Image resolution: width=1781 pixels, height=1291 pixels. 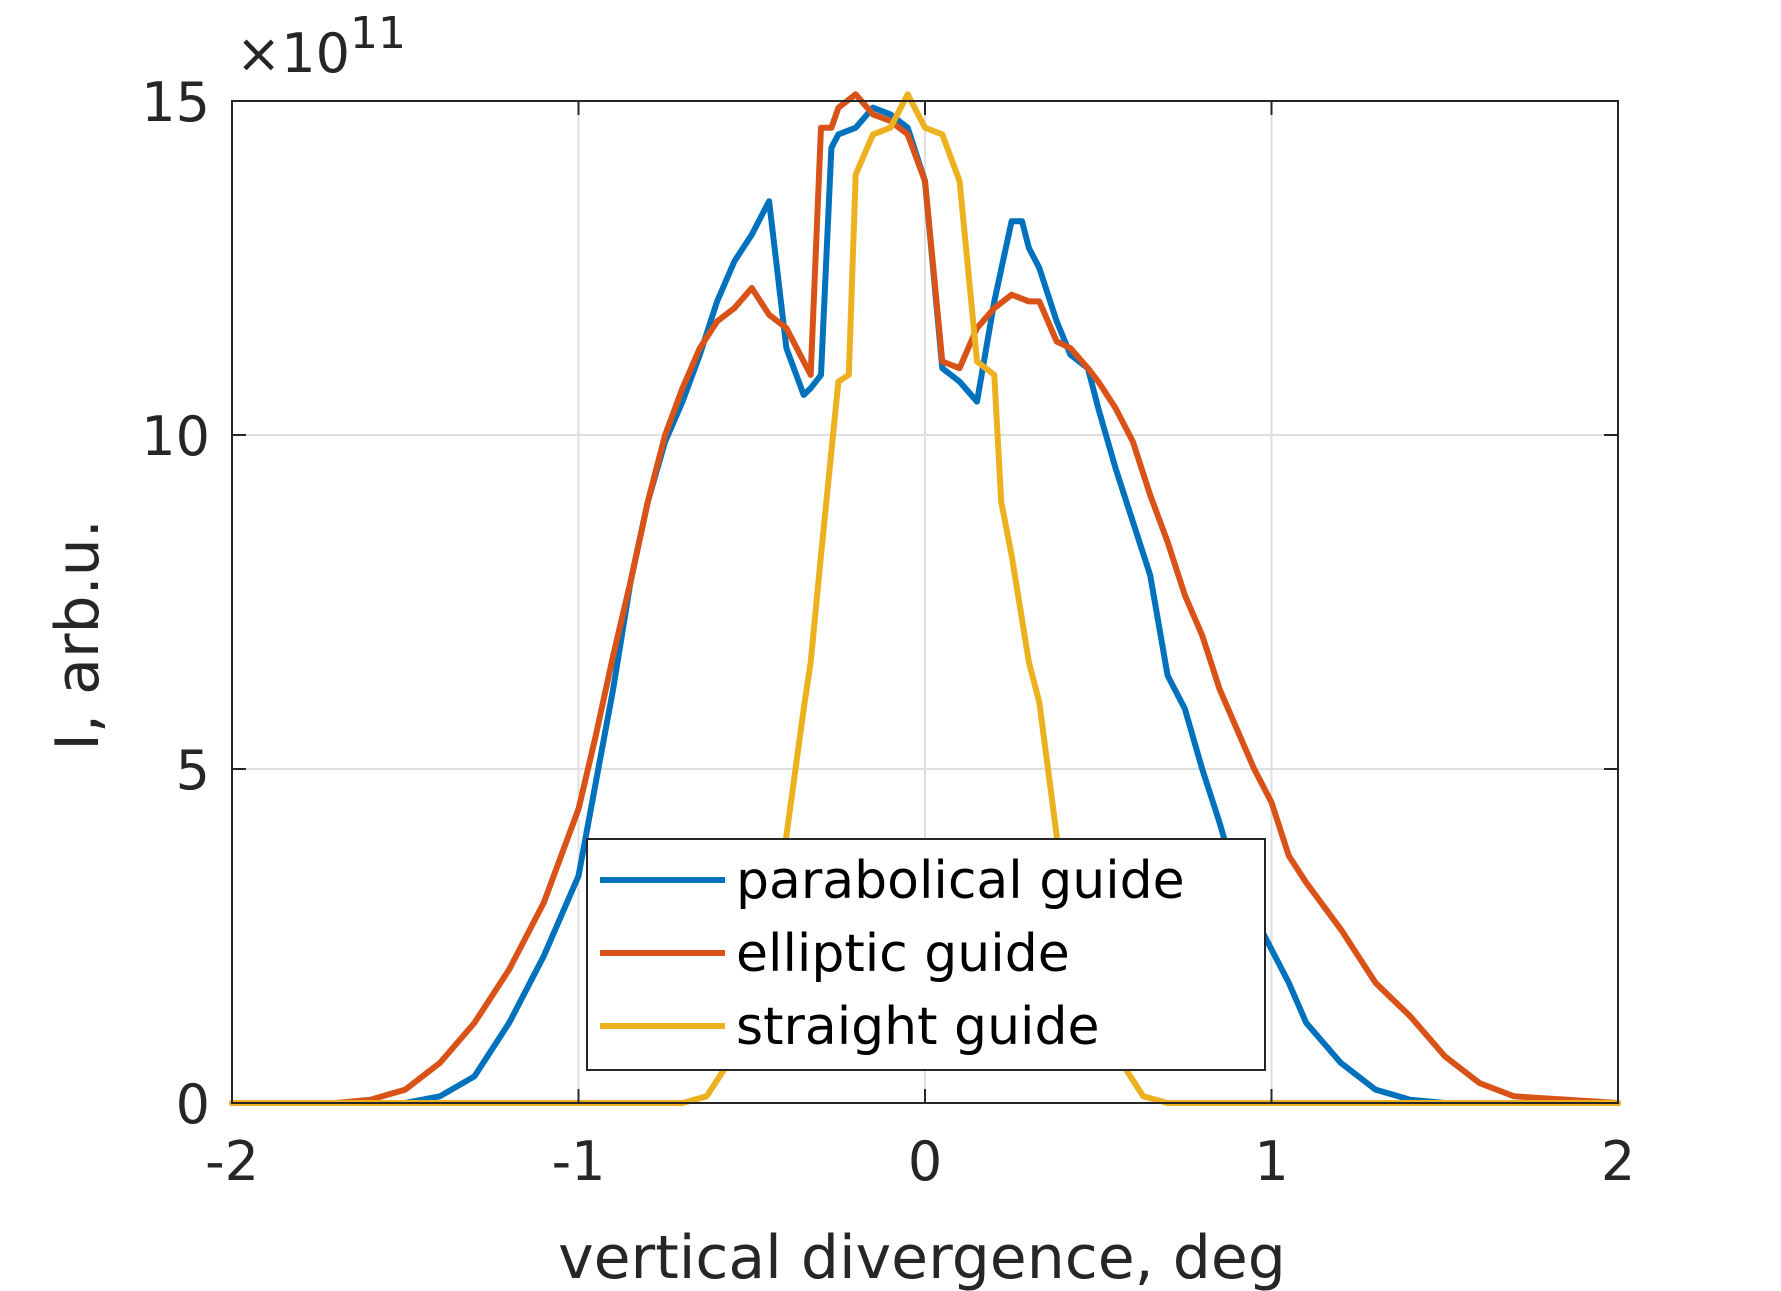 What do you see at coordinates (193, 770) in the screenshot?
I see `y-tick-label: 5` at bounding box center [193, 770].